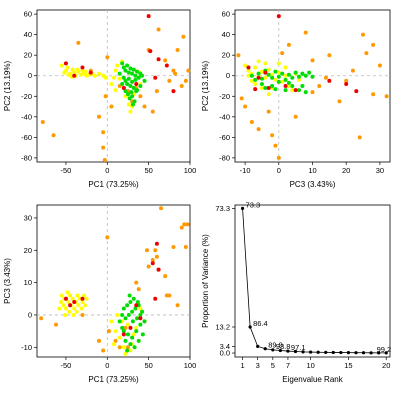  Describe the element at coordinates (253, 204) in the screenshot. I see `data-label: 73.3` at that location.